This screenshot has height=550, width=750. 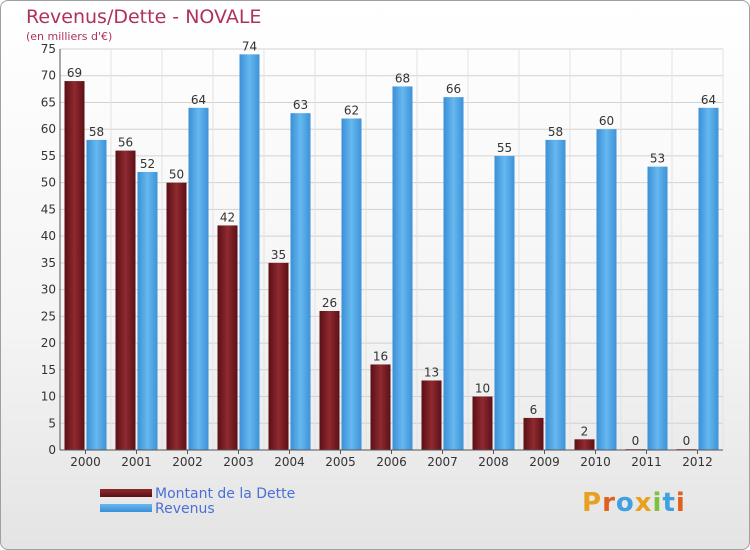 What do you see at coordinates (85, 462) in the screenshot?
I see `x-tick-label: 2000` at bounding box center [85, 462].